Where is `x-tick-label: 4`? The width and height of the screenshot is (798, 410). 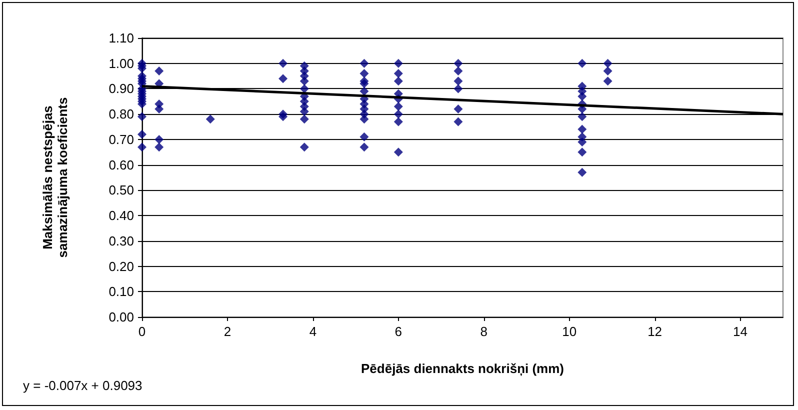
x-tick-label: 4 is located at coordinates (313, 331).